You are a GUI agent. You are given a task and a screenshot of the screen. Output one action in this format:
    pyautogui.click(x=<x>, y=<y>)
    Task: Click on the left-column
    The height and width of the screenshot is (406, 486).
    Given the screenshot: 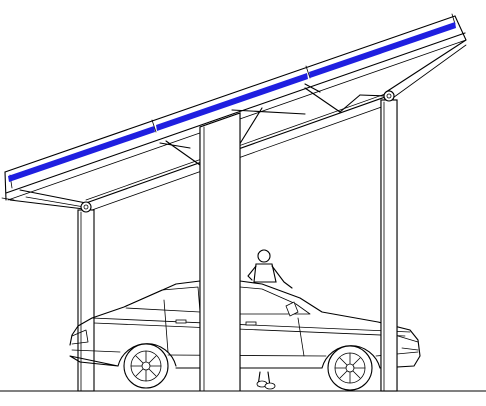 What is the action you would take?
    pyautogui.click(x=86, y=296)
    